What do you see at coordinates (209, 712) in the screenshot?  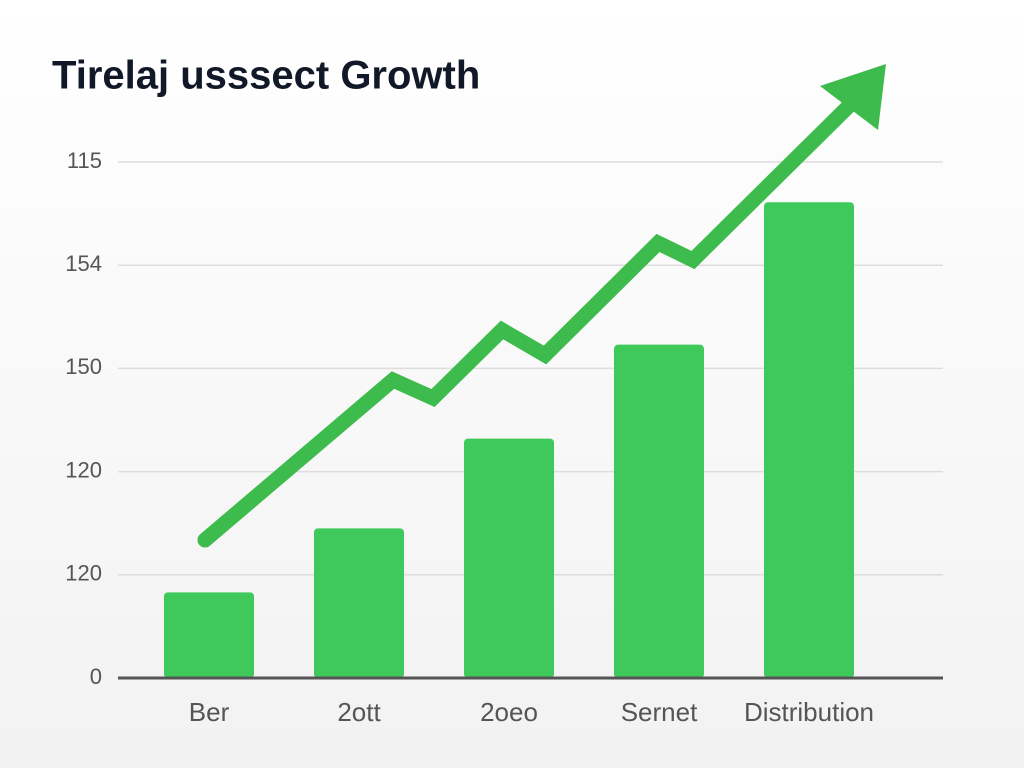 I see `x-tick-label: Ber` at bounding box center [209, 712].